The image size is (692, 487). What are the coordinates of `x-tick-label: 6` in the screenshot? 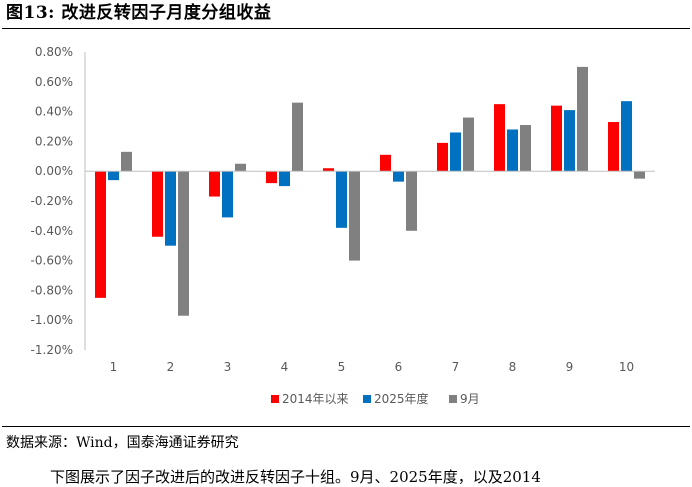 It's located at (399, 367).